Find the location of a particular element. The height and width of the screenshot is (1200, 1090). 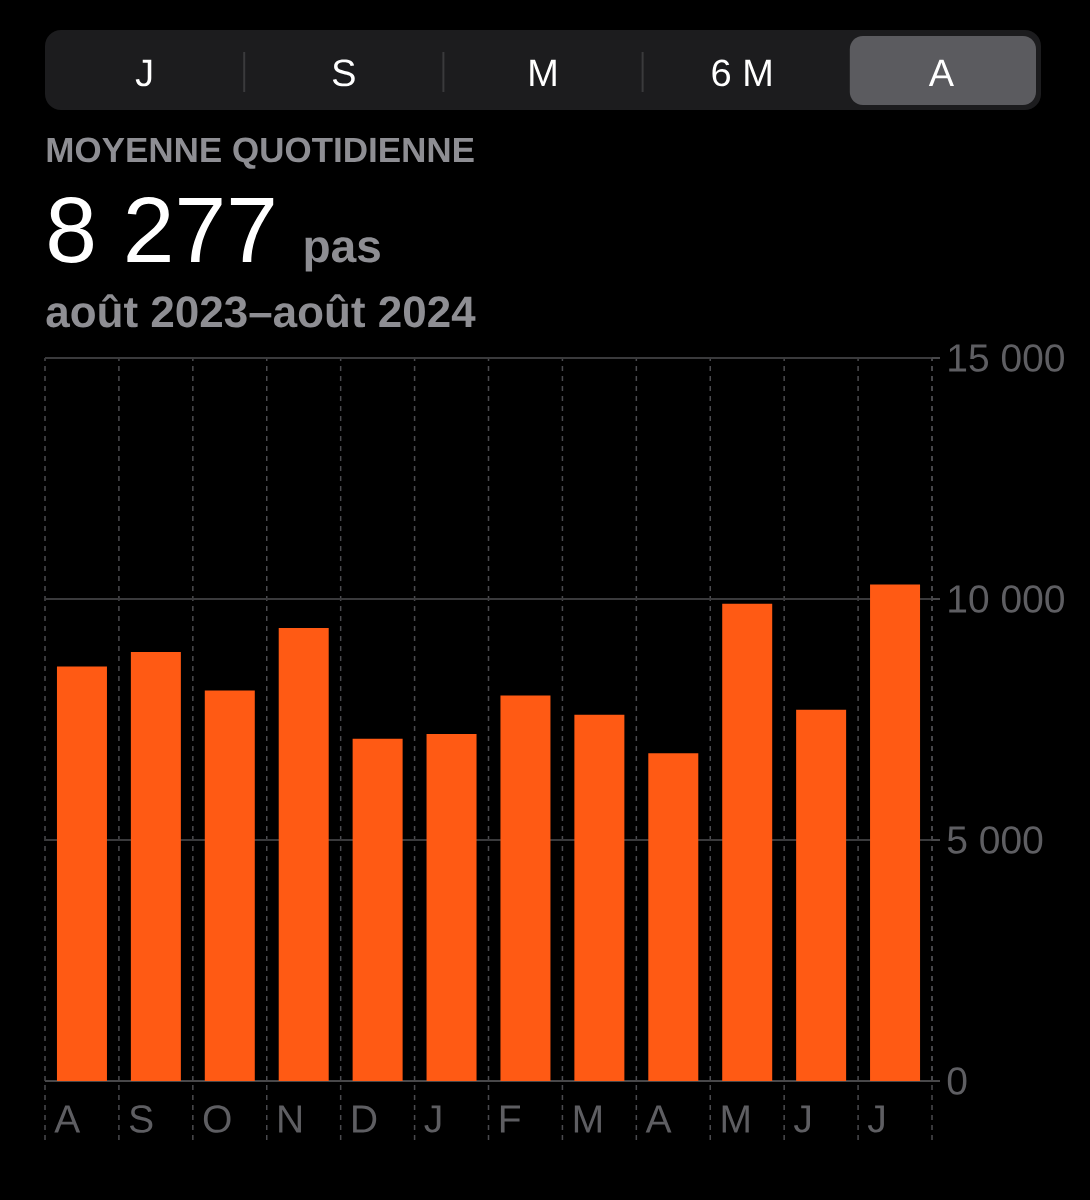

y-tick-label: 15 000 is located at coordinates (1006, 358).